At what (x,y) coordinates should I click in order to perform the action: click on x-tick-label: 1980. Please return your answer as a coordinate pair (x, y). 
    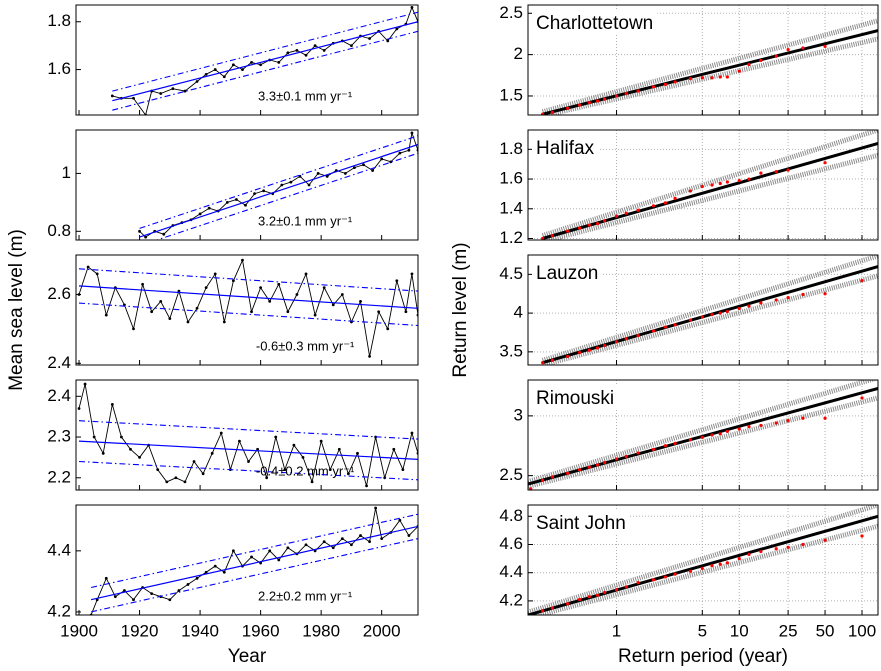
    Looking at the image, I should click on (321, 630).